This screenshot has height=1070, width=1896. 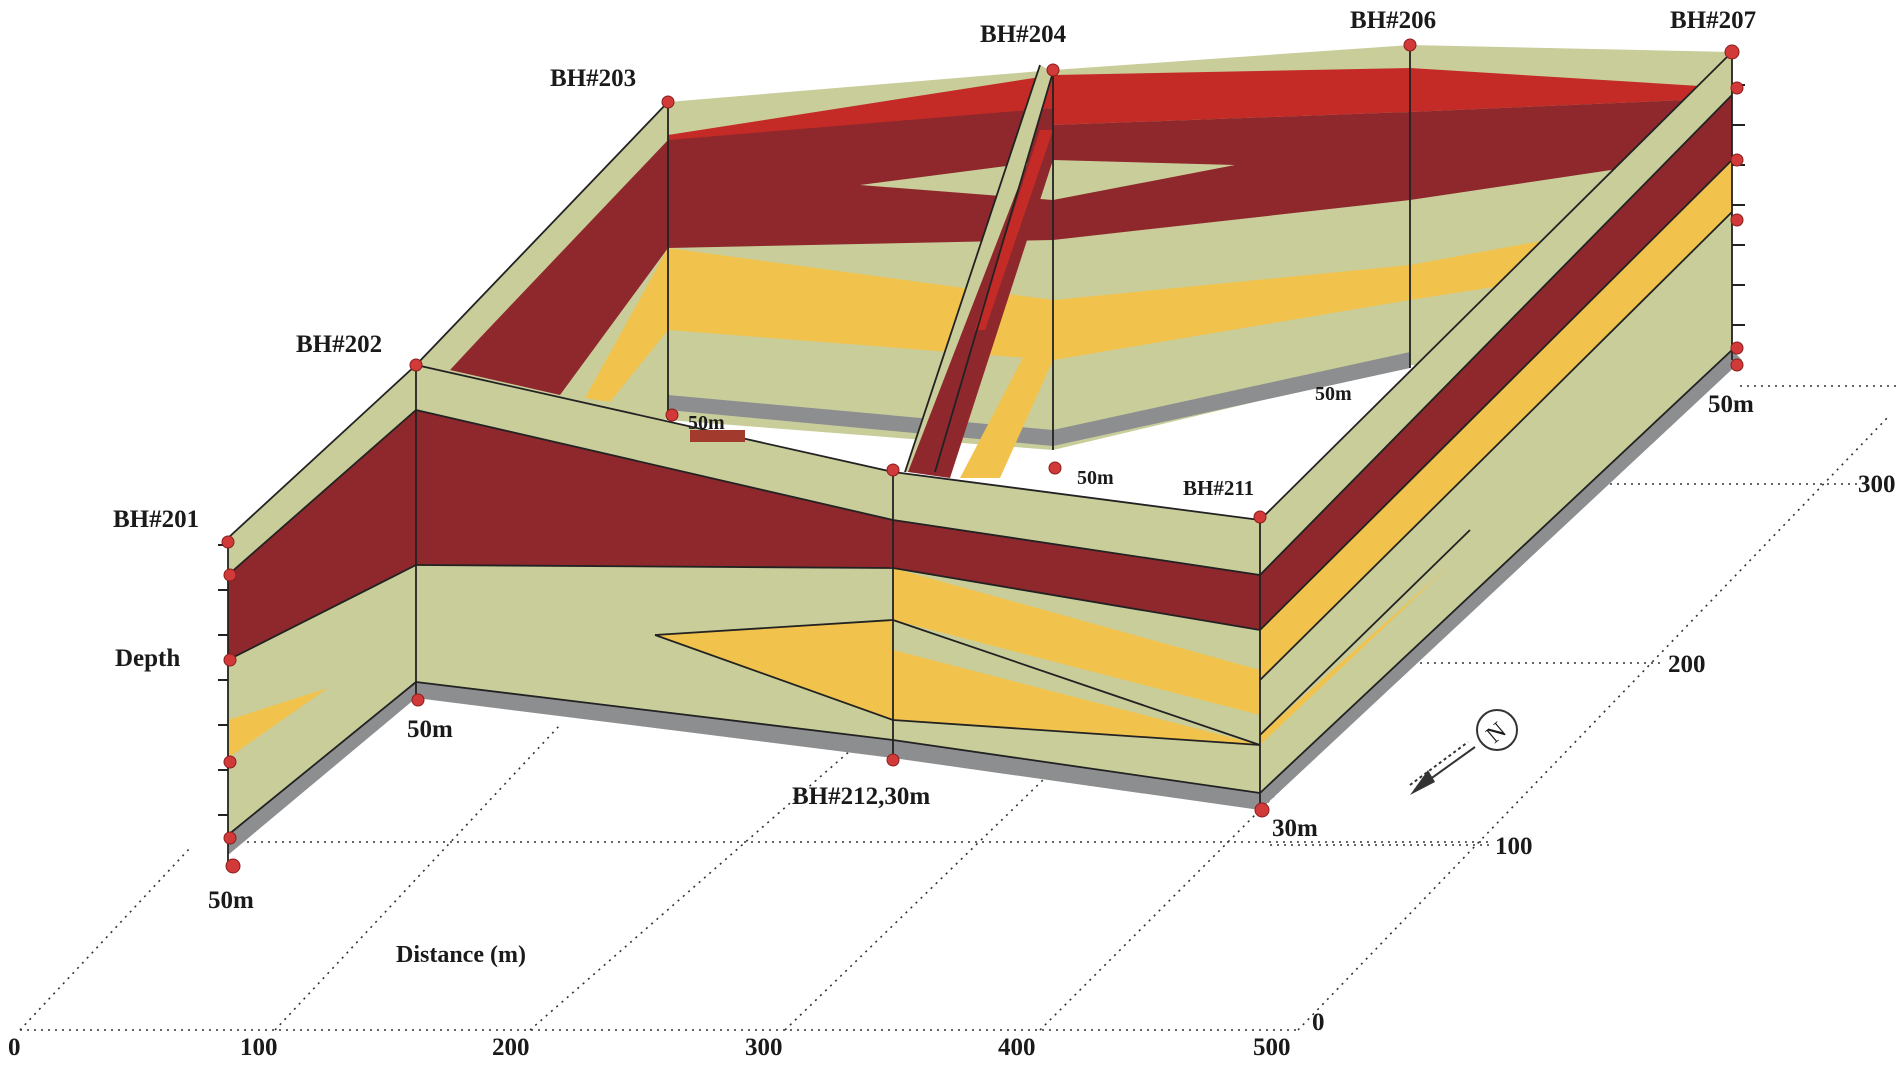 I want to click on depth-label-bh207: 50m, so click(x=1731, y=404).